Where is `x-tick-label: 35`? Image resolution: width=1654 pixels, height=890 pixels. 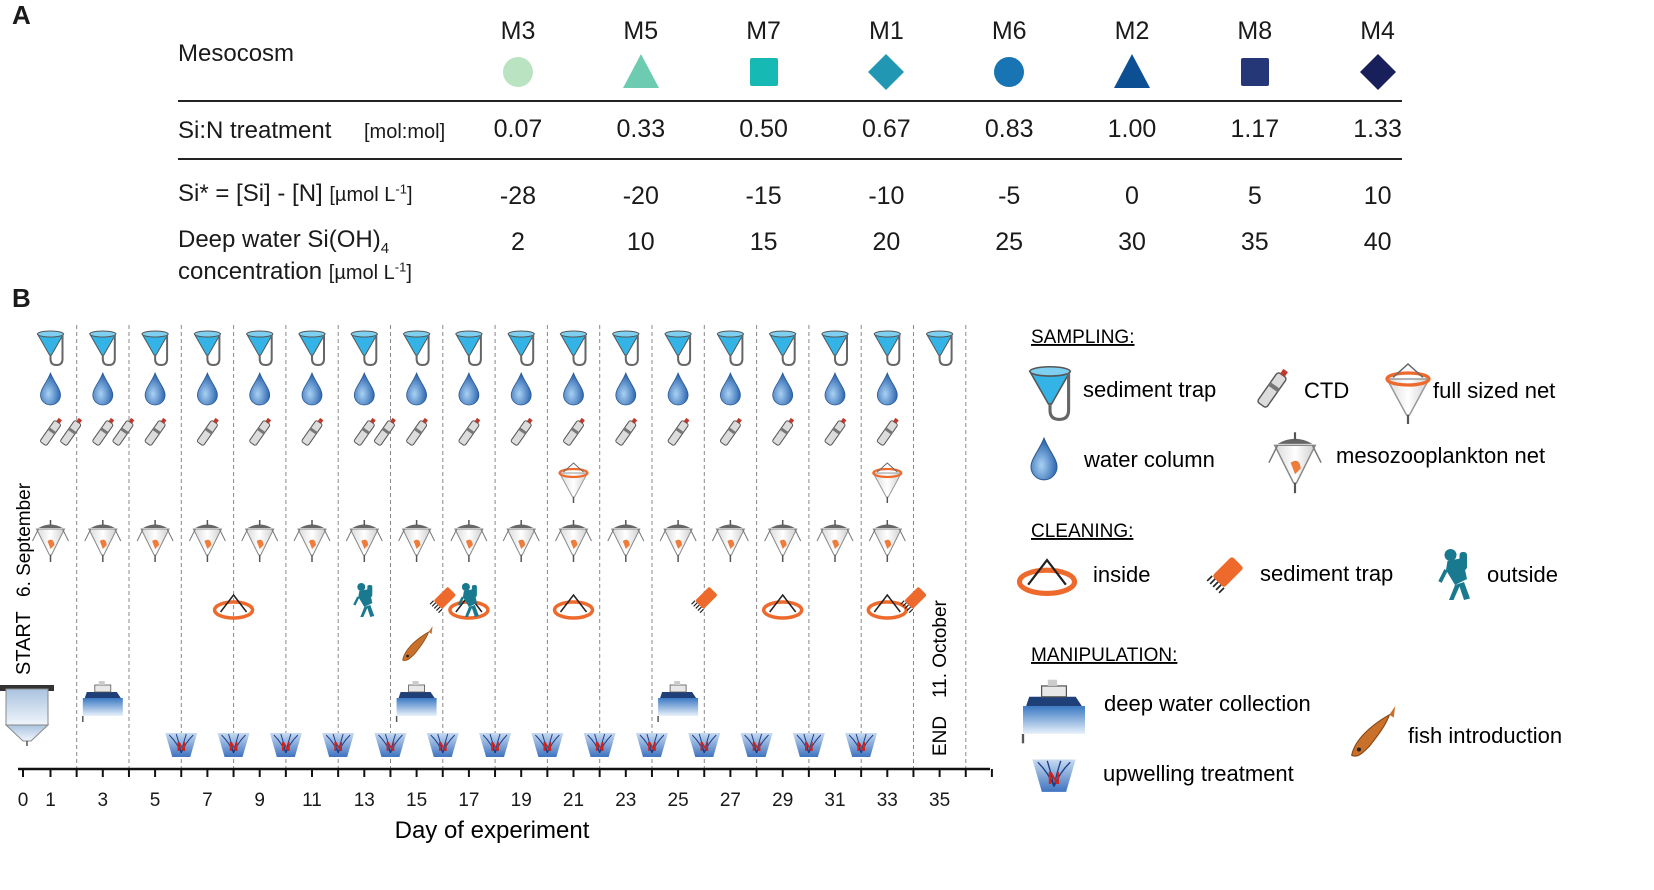 x-tick-label: 35 is located at coordinates (939, 800).